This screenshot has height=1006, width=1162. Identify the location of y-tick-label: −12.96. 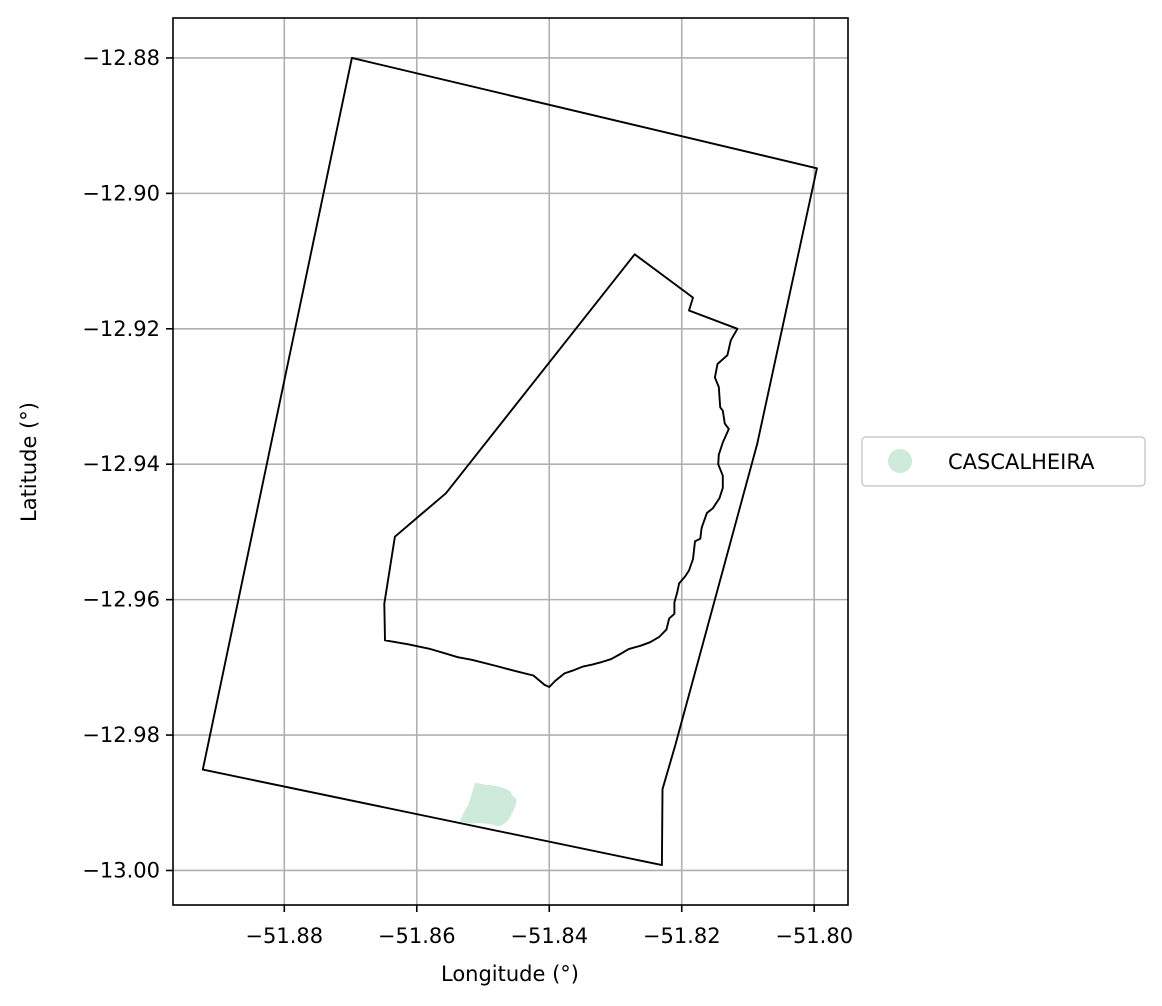
(121, 600).